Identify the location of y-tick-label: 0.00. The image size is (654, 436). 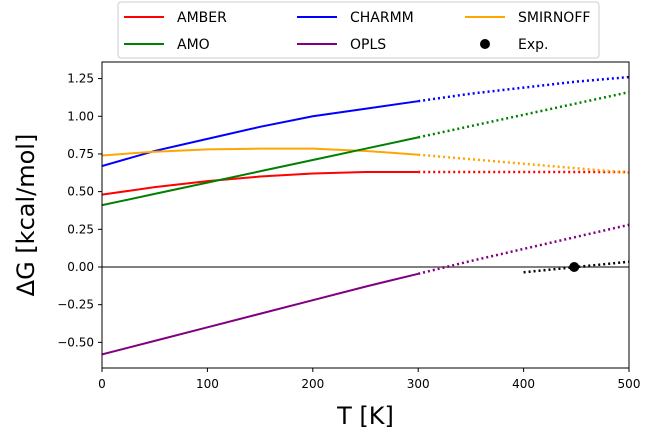
(80, 267).